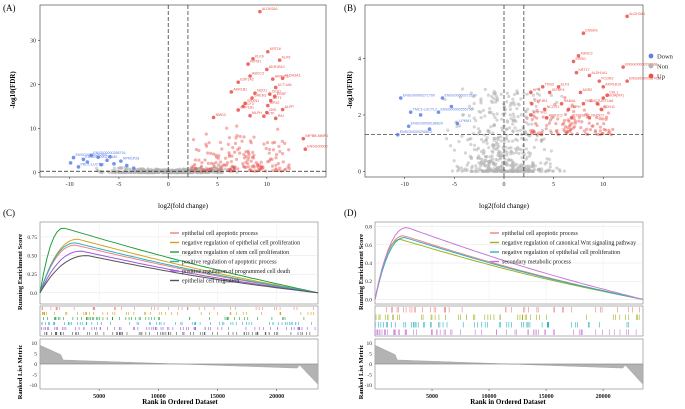 The width and height of the screenshot is (685, 409). What do you see at coordinates (359, 172) in the screenshot?
I see `vol-b-ytick-label: 0` at bounding box center [359, 172].